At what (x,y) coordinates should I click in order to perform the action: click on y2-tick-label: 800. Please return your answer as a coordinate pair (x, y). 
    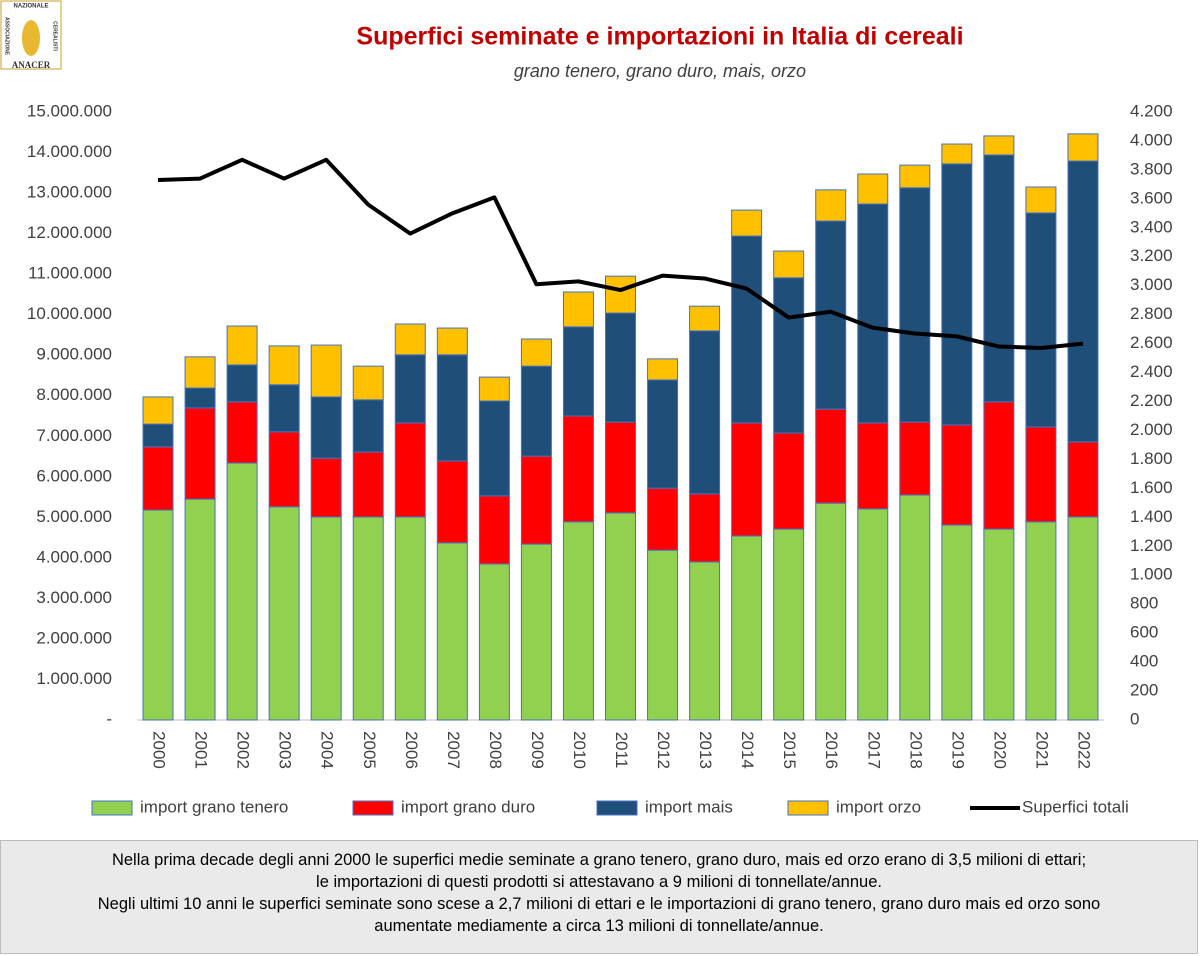
    Looking at the image, I should click on (1144, 603).